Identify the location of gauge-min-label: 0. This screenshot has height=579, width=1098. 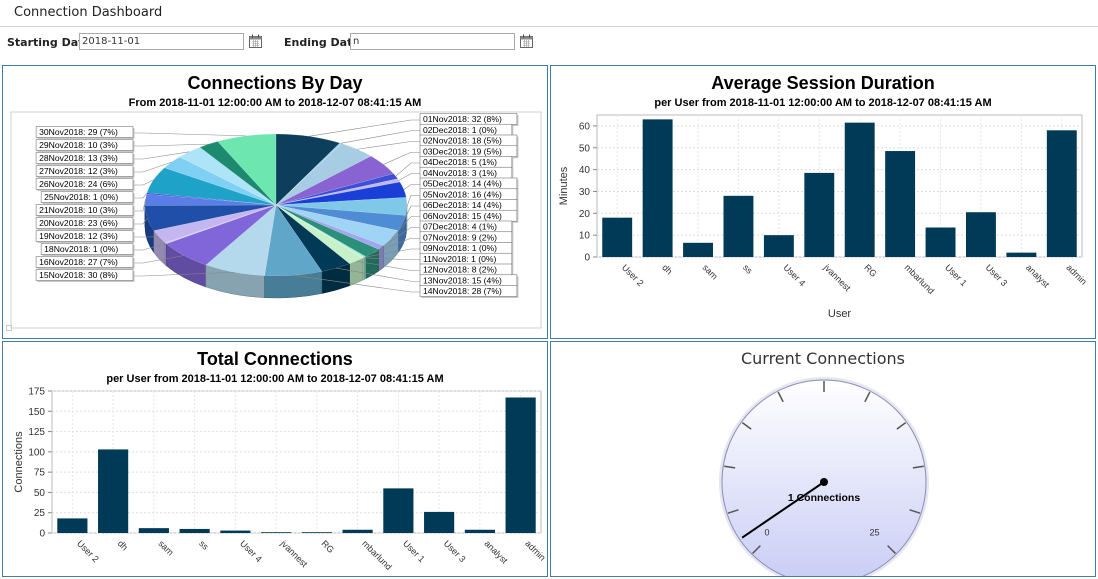
(767, 532).